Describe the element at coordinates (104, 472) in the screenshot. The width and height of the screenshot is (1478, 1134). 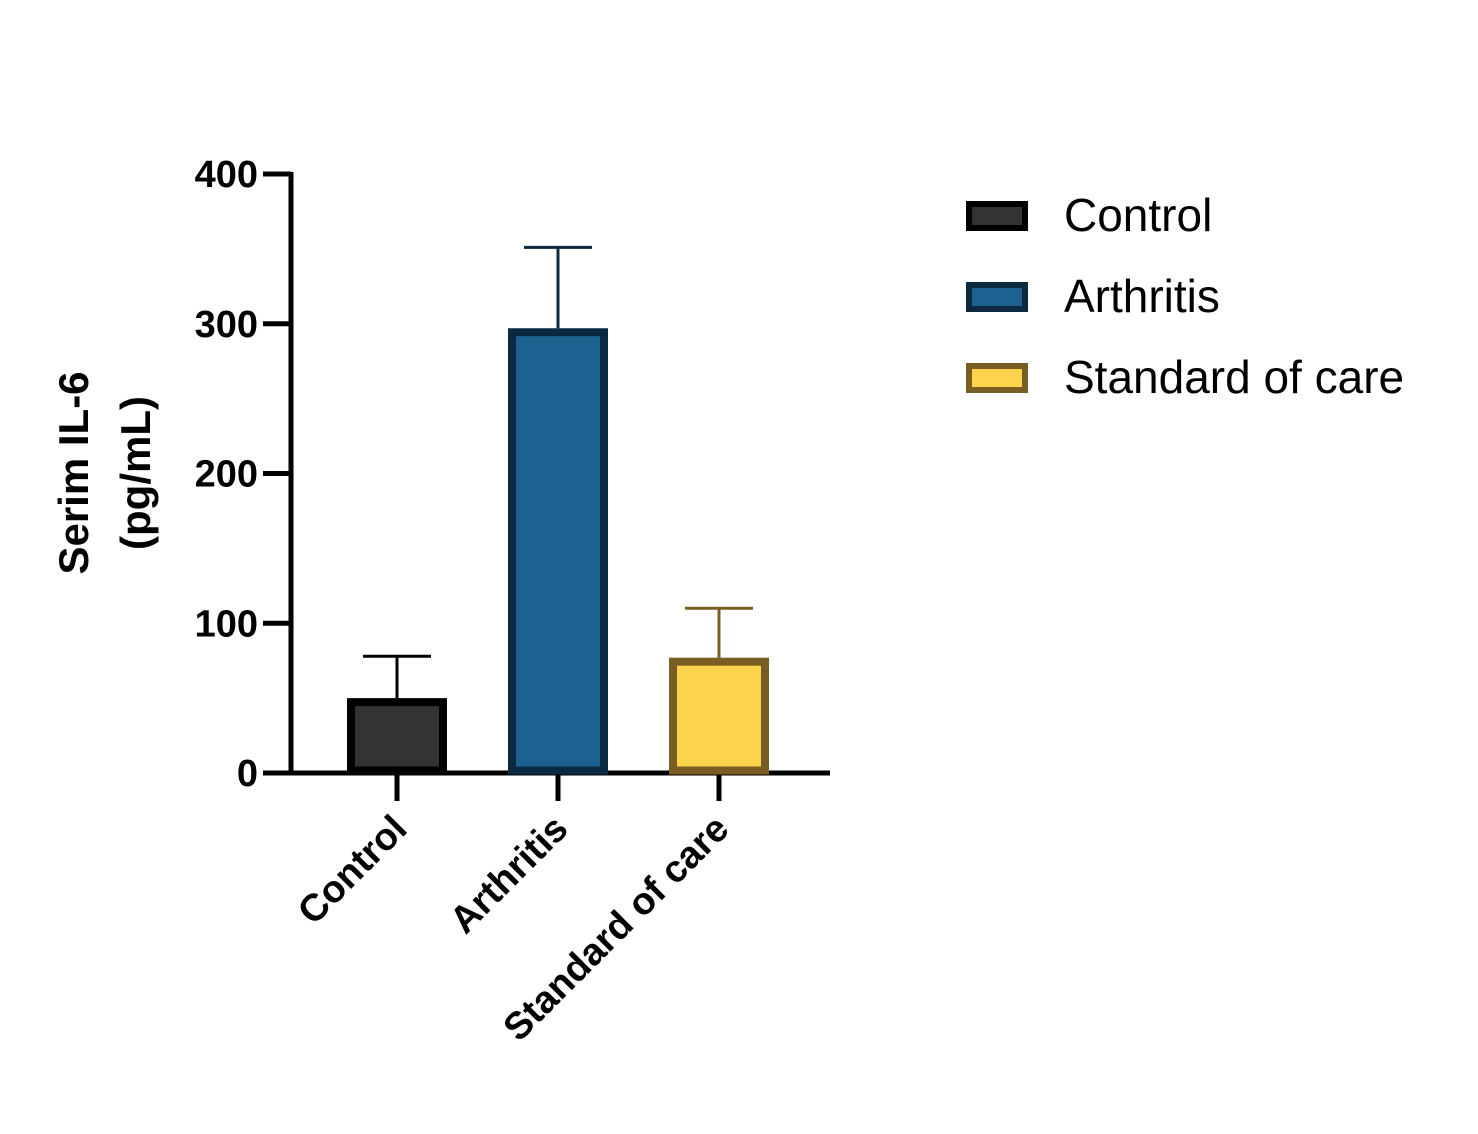
I see `y-axis-title: Serim IL-6 (pg/mL)` at that location.